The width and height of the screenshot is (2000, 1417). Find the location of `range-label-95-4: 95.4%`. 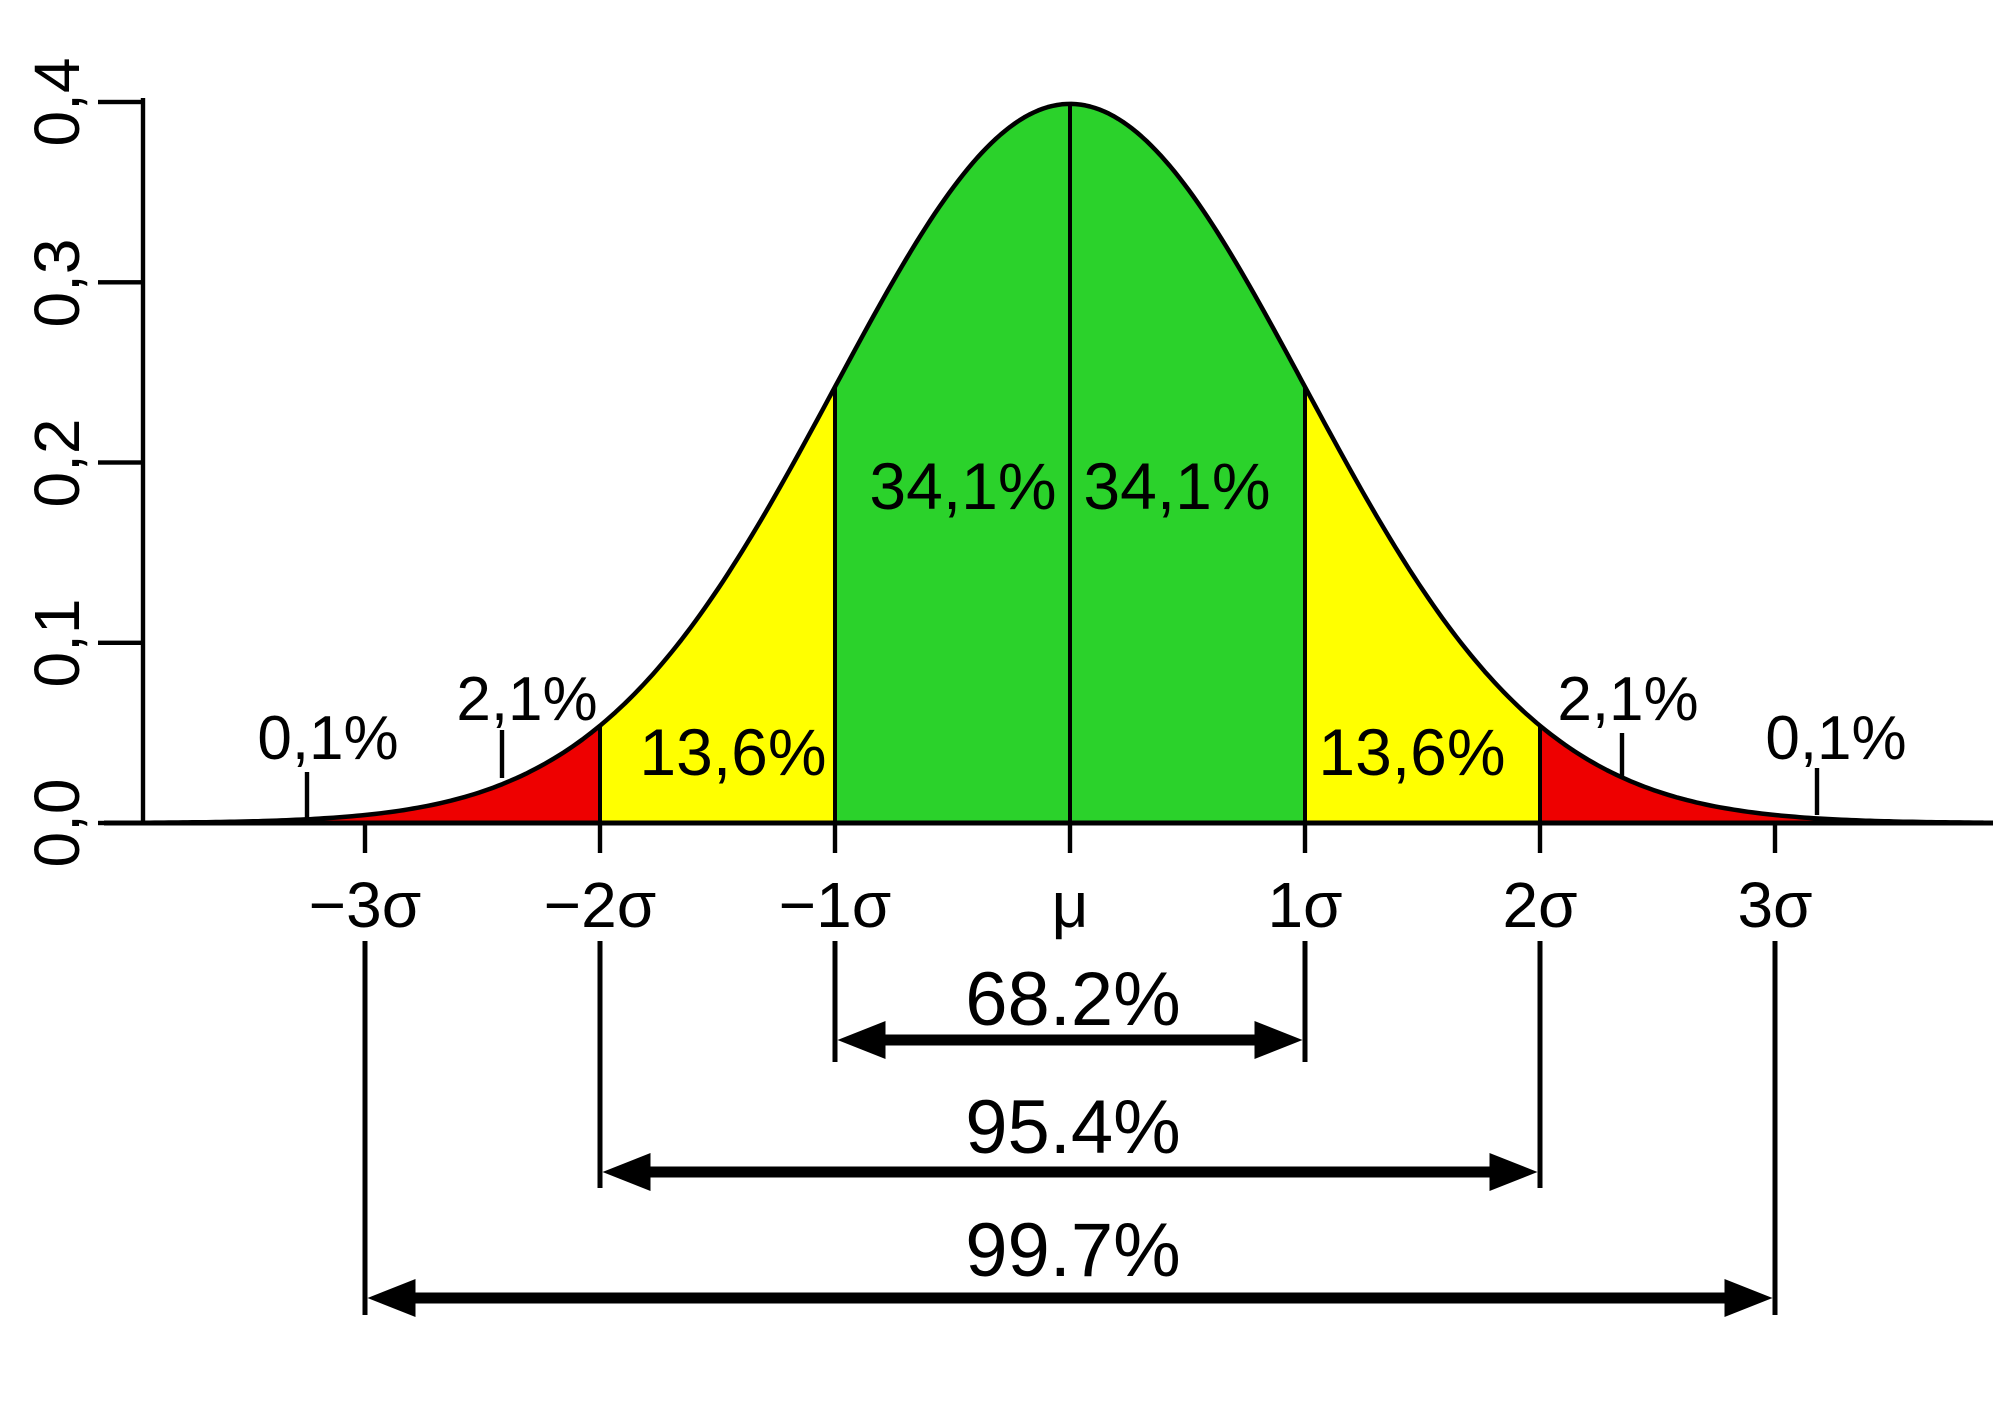

range-label-95-4: 95.4% is located at coordinates (1073, 1127).